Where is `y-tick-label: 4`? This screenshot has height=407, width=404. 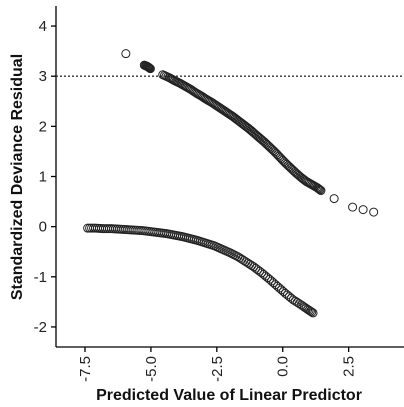
y-tick-label: 4 is located at coordinates (43, 26).